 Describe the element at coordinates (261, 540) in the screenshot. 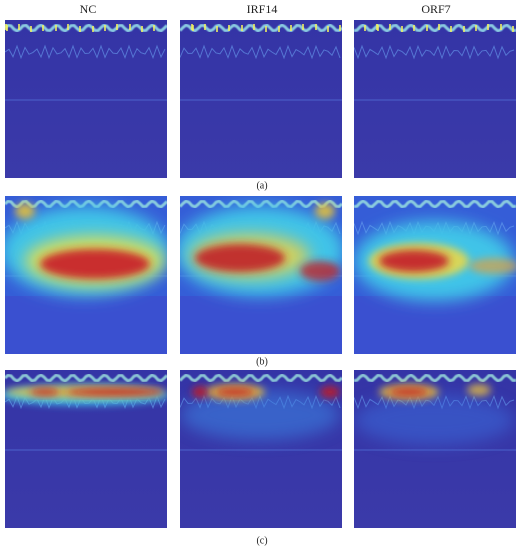

I see `panel-label: (c)` at that location.